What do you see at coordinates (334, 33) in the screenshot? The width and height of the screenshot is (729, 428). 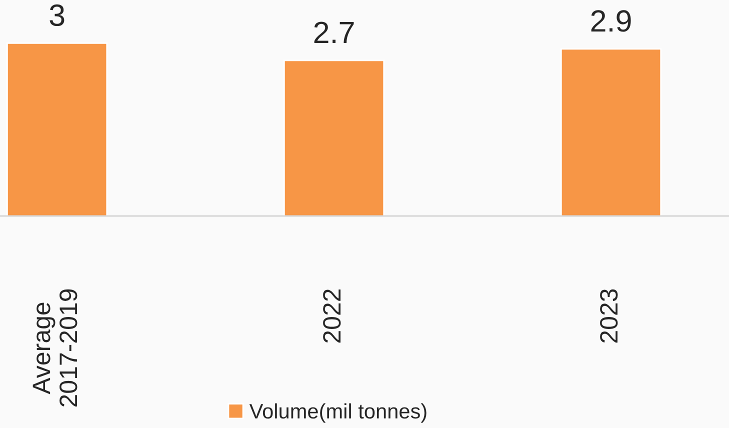 I see `data-label: 2.7` at bounding box center [334, 33].